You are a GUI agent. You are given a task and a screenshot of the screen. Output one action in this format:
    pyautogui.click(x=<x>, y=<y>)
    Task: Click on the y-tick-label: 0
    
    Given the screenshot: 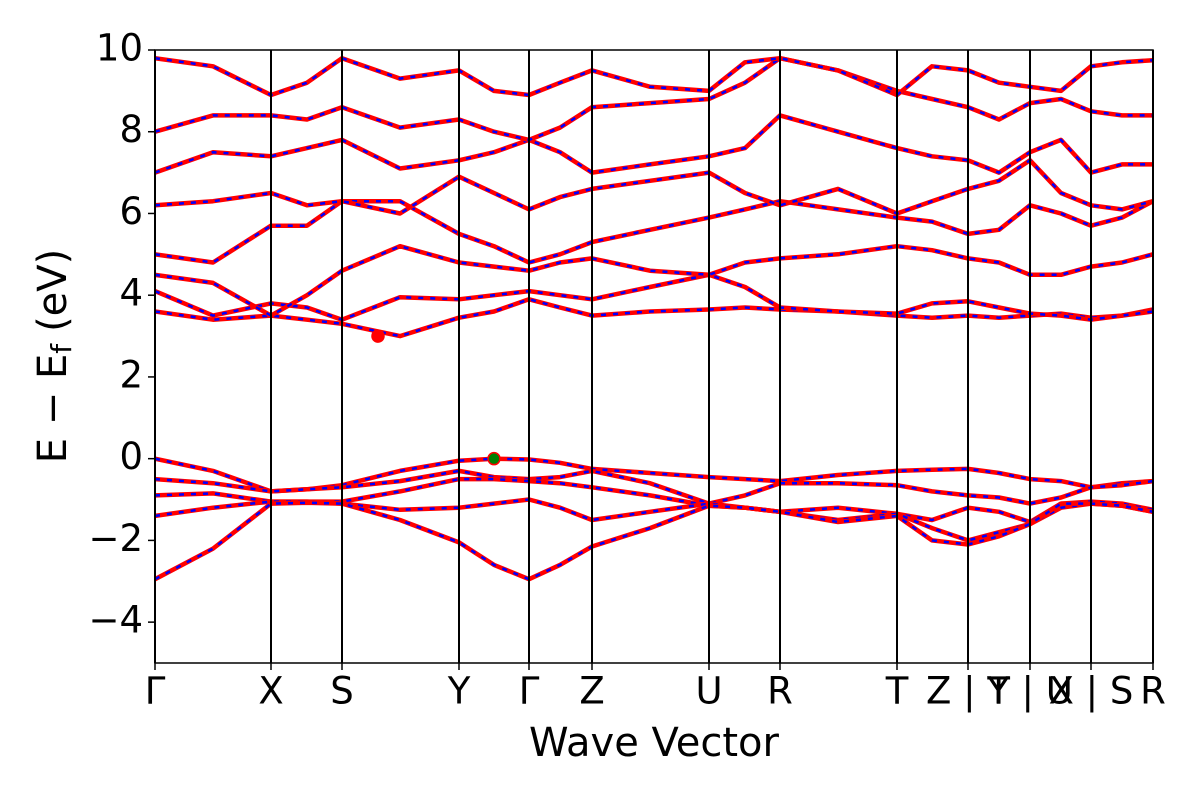 What is the action you would take?
    pyautogui.click(x=131, y=456)
    